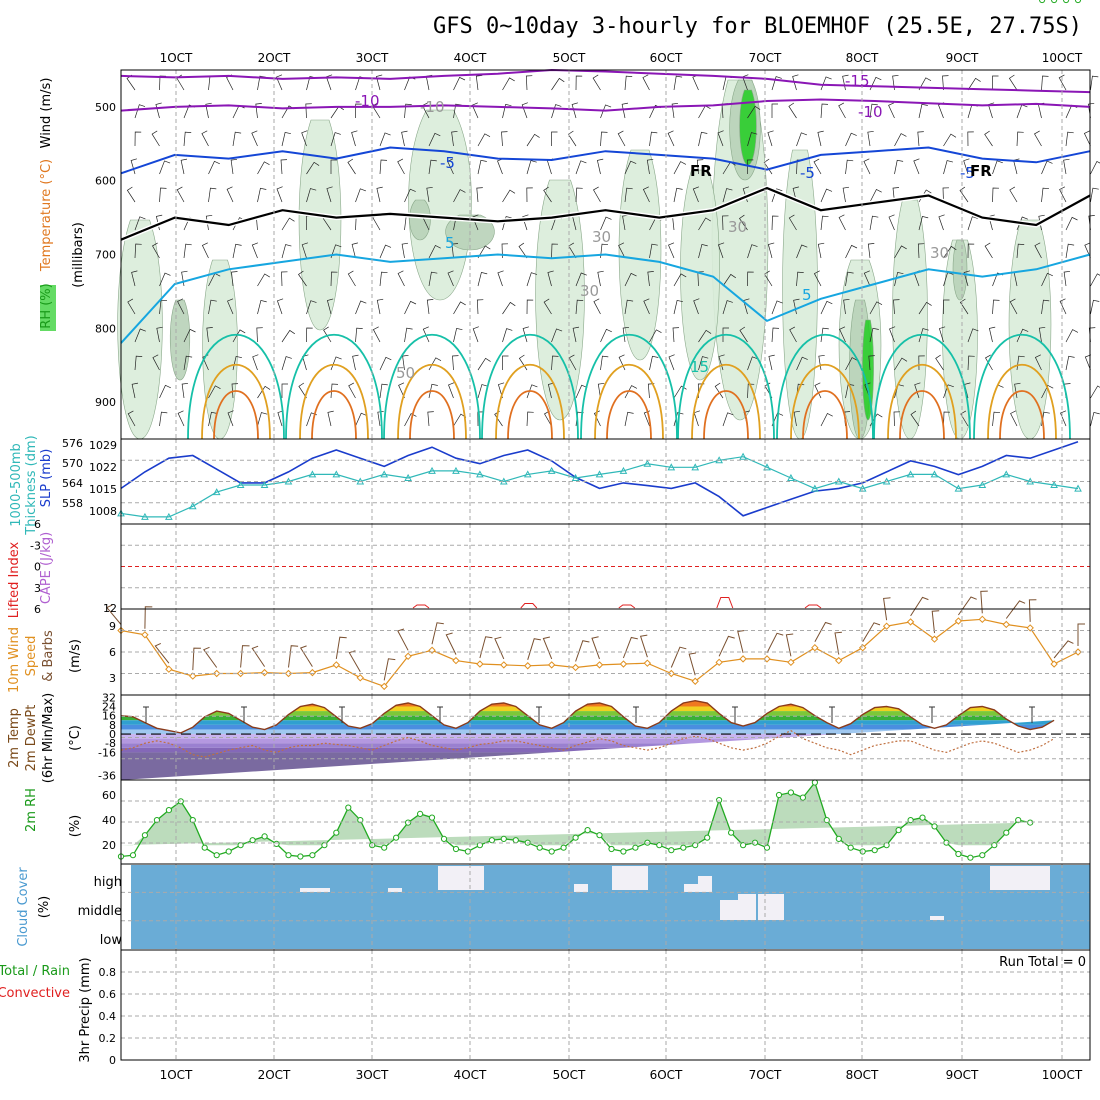 Image resolution: width=1100 pixels, height=1100 pixels. Describe the element at coordinates (274, 58) in the screenshot. I see `date-tick-top: 2OCT` at that location.